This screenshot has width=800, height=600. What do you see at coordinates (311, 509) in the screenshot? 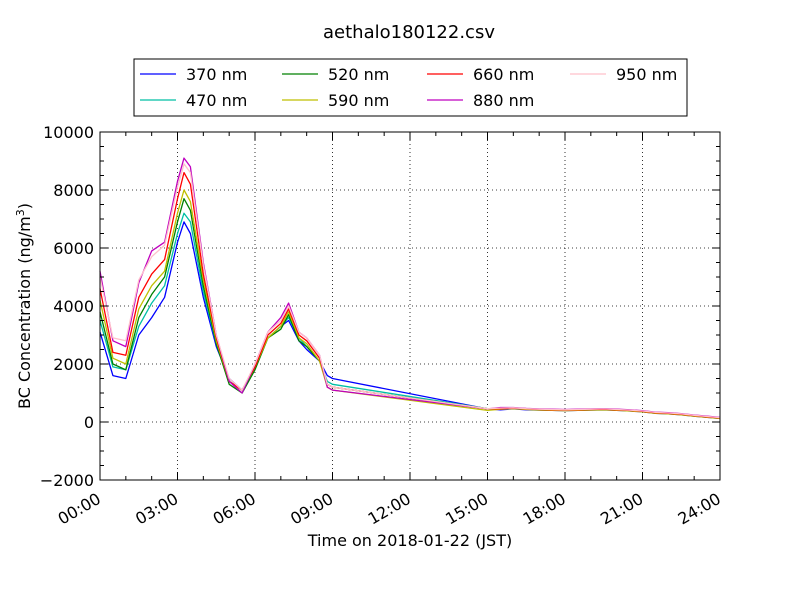
I see `x-tick-label: 09:00` at bounding box center [311, 509].